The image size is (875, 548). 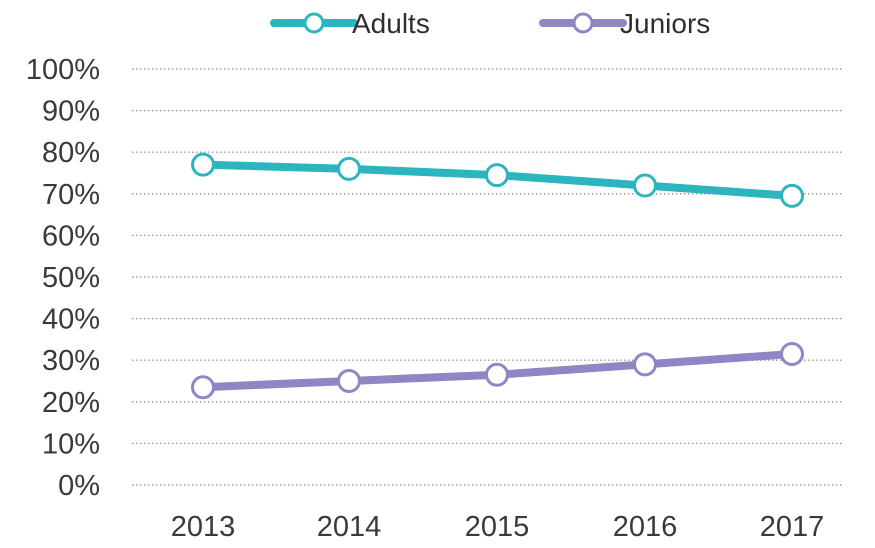 I want to click on legend-item-juniors: Juniors, so click(x=624, y=23).